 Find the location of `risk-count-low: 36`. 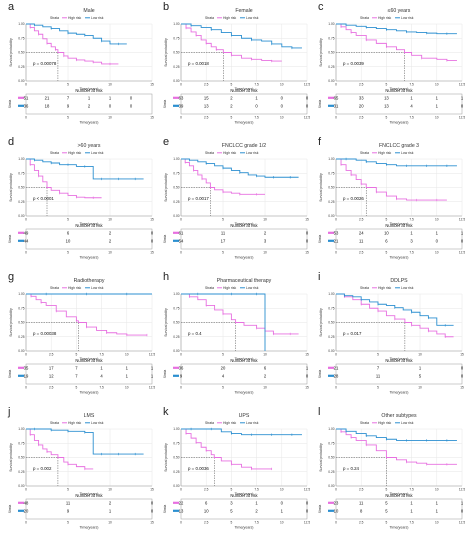

risk-count-low: 36 is located at coordinates (26, 106).